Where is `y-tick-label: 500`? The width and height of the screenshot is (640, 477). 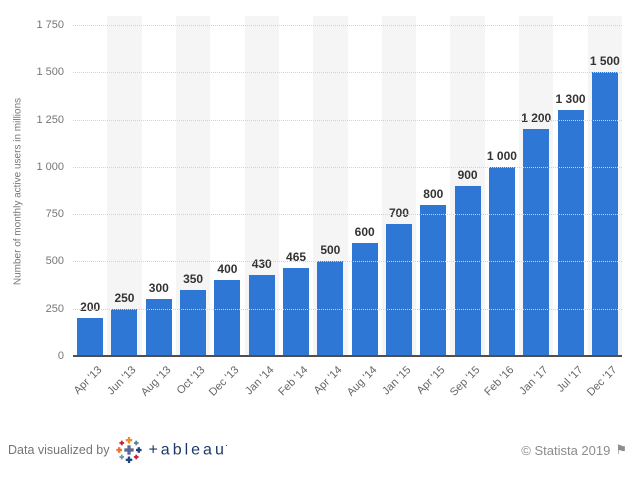 y-tick-label: 500 is located at coordinates (54, 261).